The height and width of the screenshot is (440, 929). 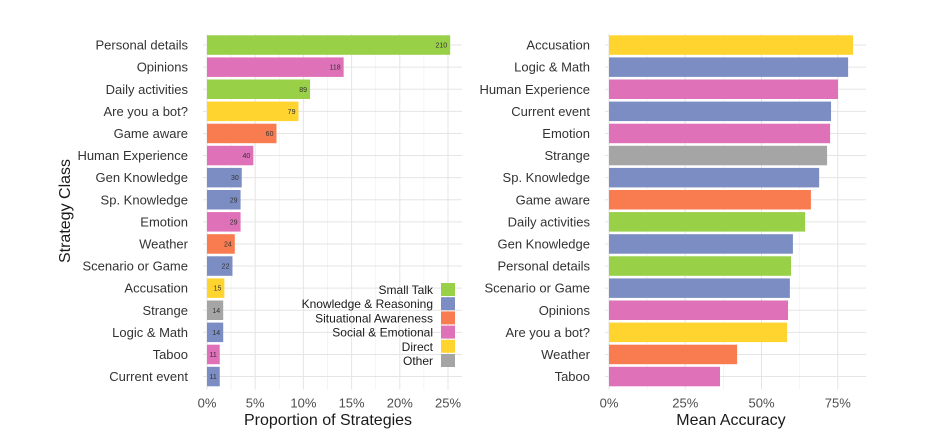 What do you see at coordinates (838, 403) in the screenshot?
I see `x-tick-label: 75%` at bounding box center [838, 403].